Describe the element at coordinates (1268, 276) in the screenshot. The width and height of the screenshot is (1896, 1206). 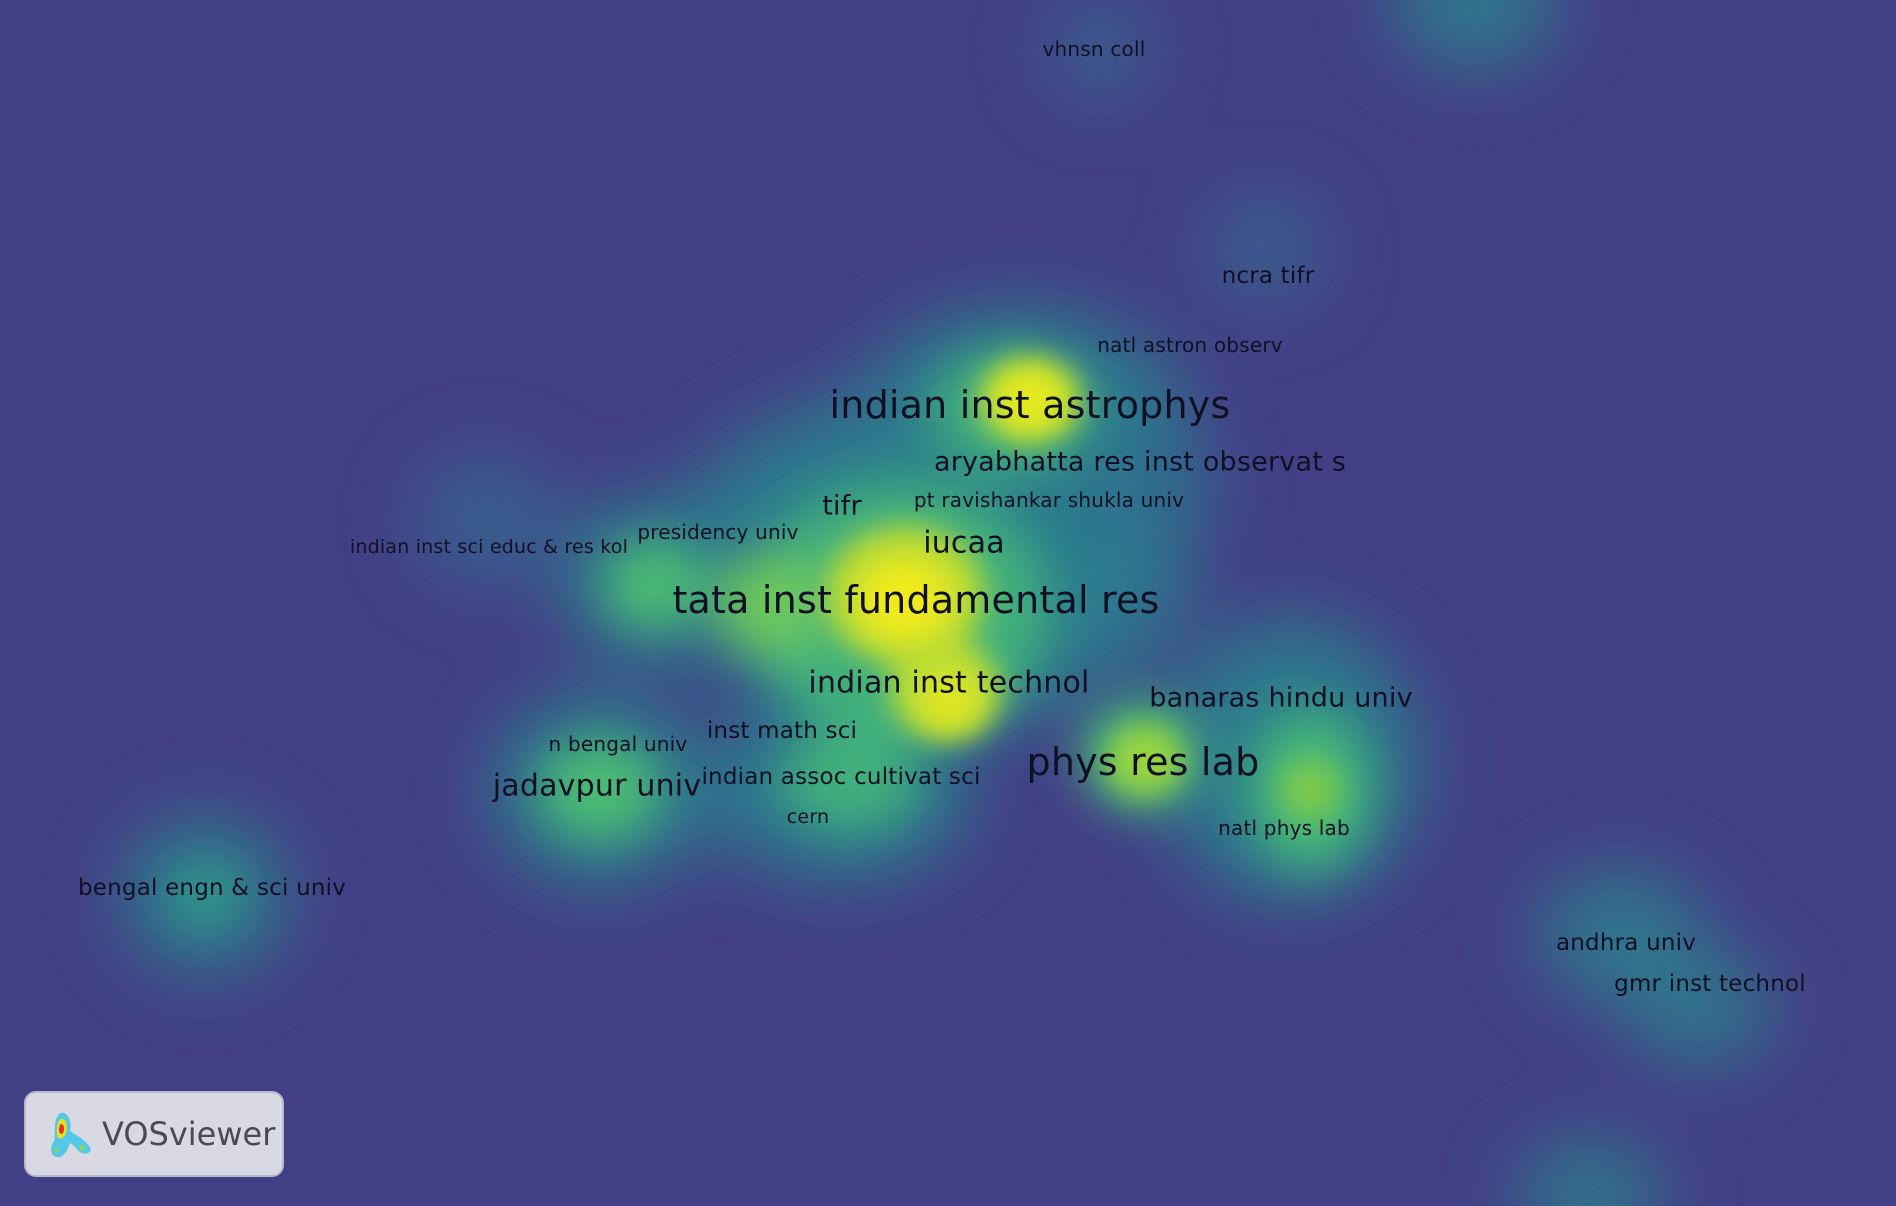
I see `label-ncra-tifr: ncra tifr` at that location.